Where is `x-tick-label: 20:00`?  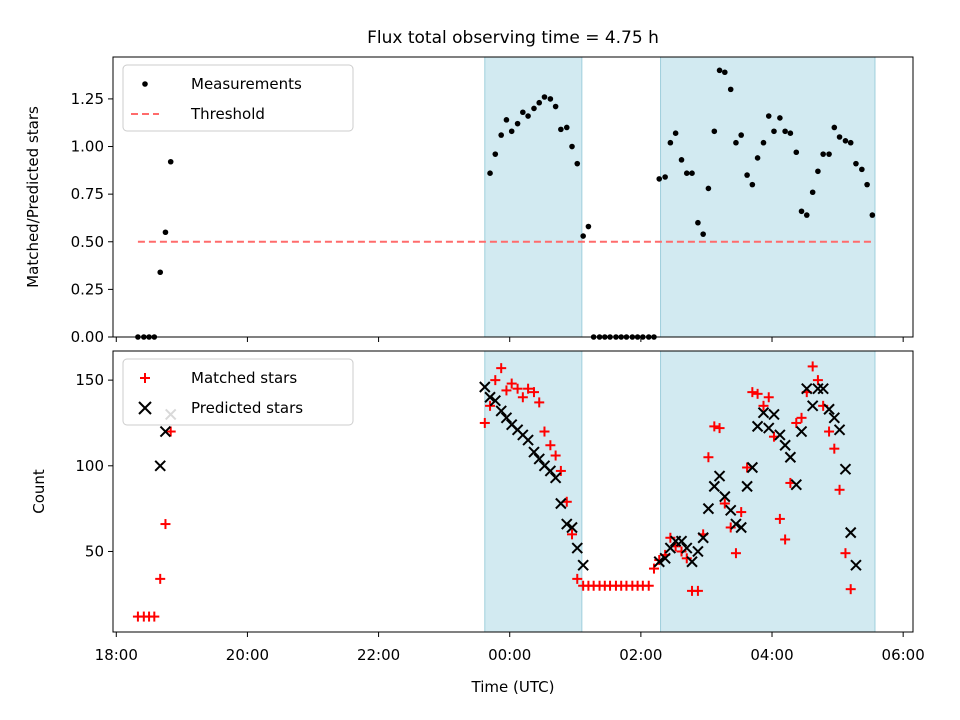
x-tick-label: 20:00 is located at coordinates (247, 655).